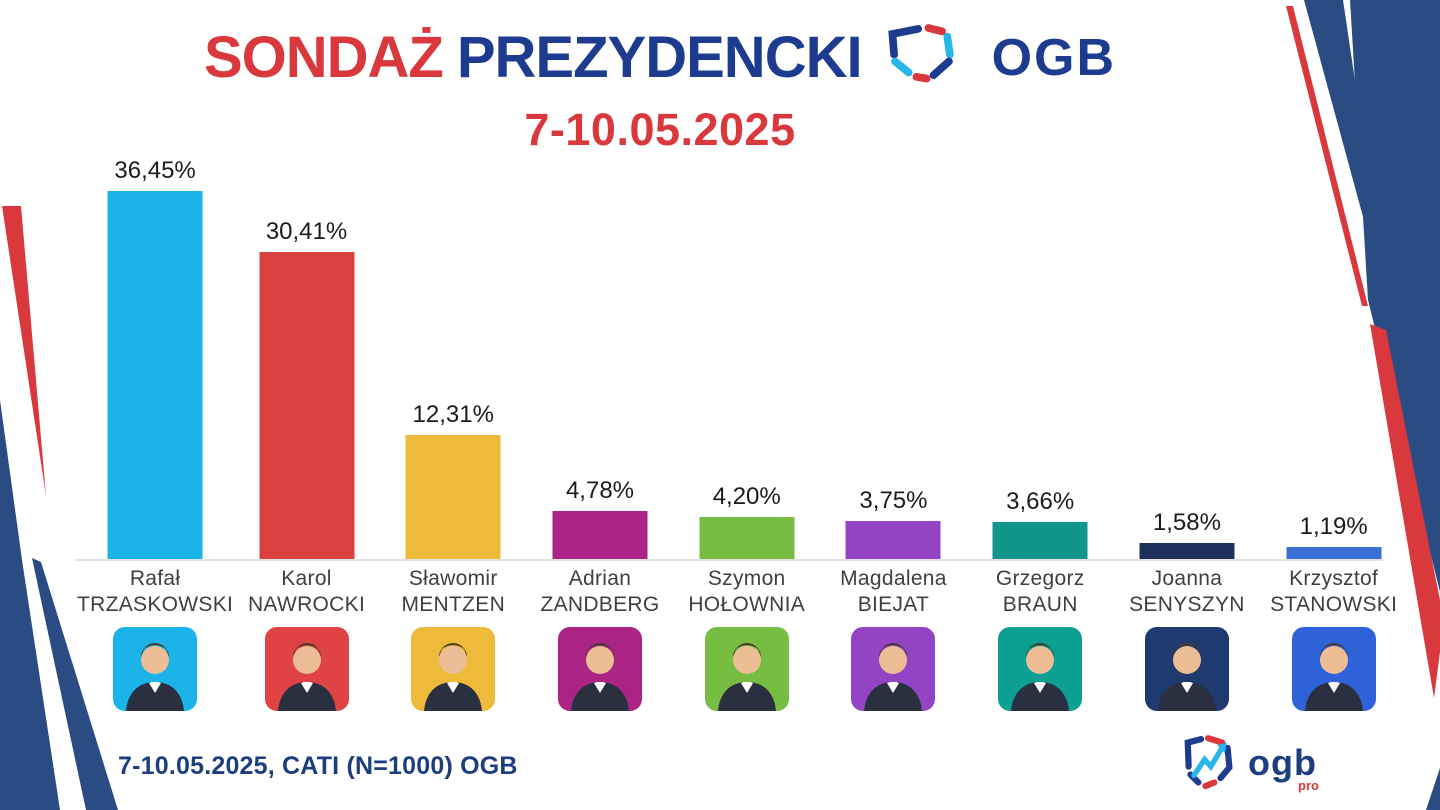  I want to click on candidate-first-name: Joanna, so click(1187, 578).